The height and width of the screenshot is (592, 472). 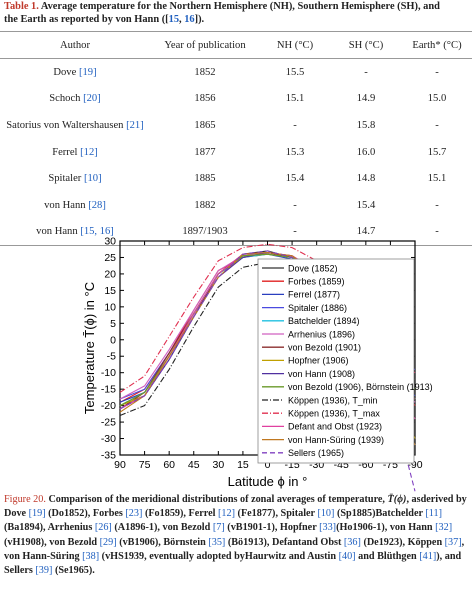 I want to click on author-ref-link: [15, 16], so click(x=97, y=232).